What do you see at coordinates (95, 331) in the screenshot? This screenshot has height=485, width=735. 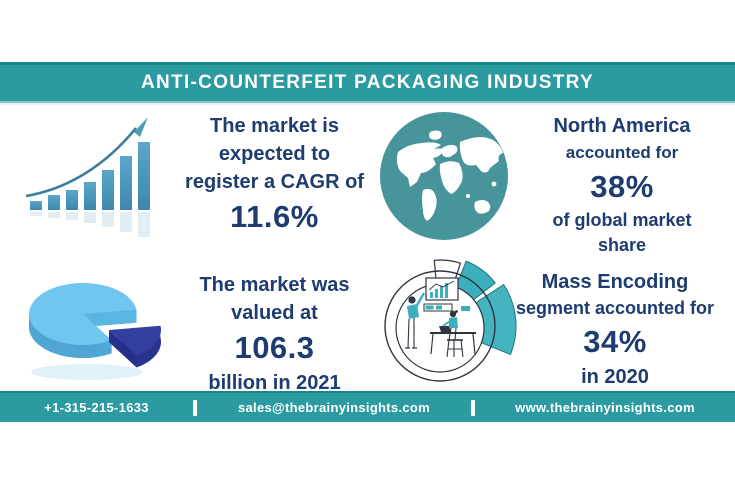 I see `pie-chart-3d-icon` at bounding box center [95, 331].